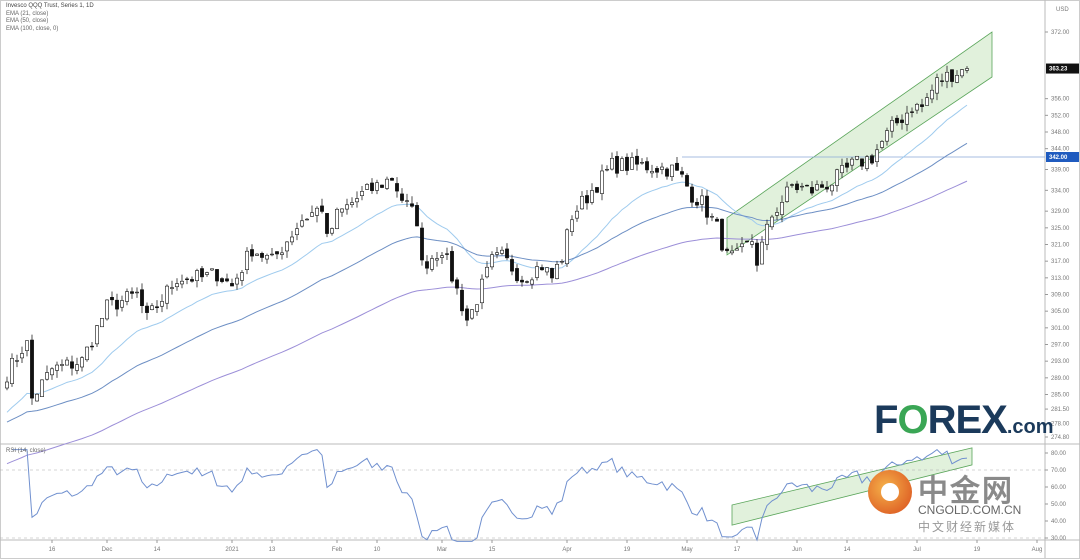 The height and width of the screenshot is (560, 1080). I want to click on price-tick-label: 344.00, so click(1060, 150).